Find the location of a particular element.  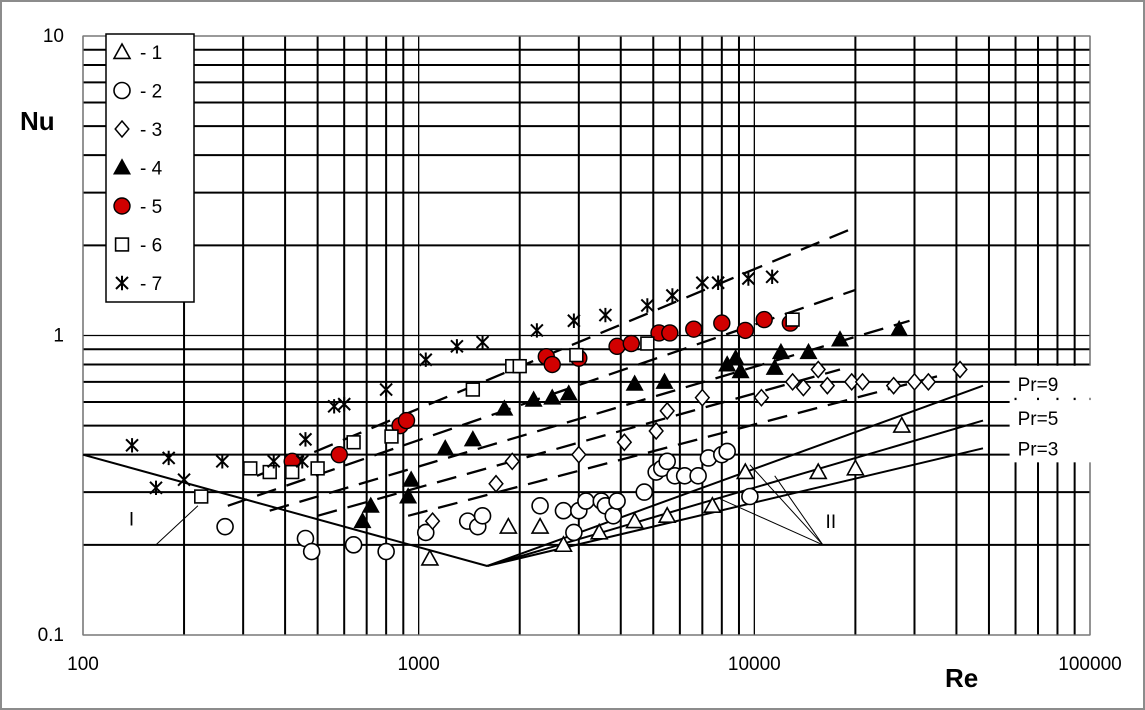

x-tick-label: 100000 is located at coordinates (1089, 664).